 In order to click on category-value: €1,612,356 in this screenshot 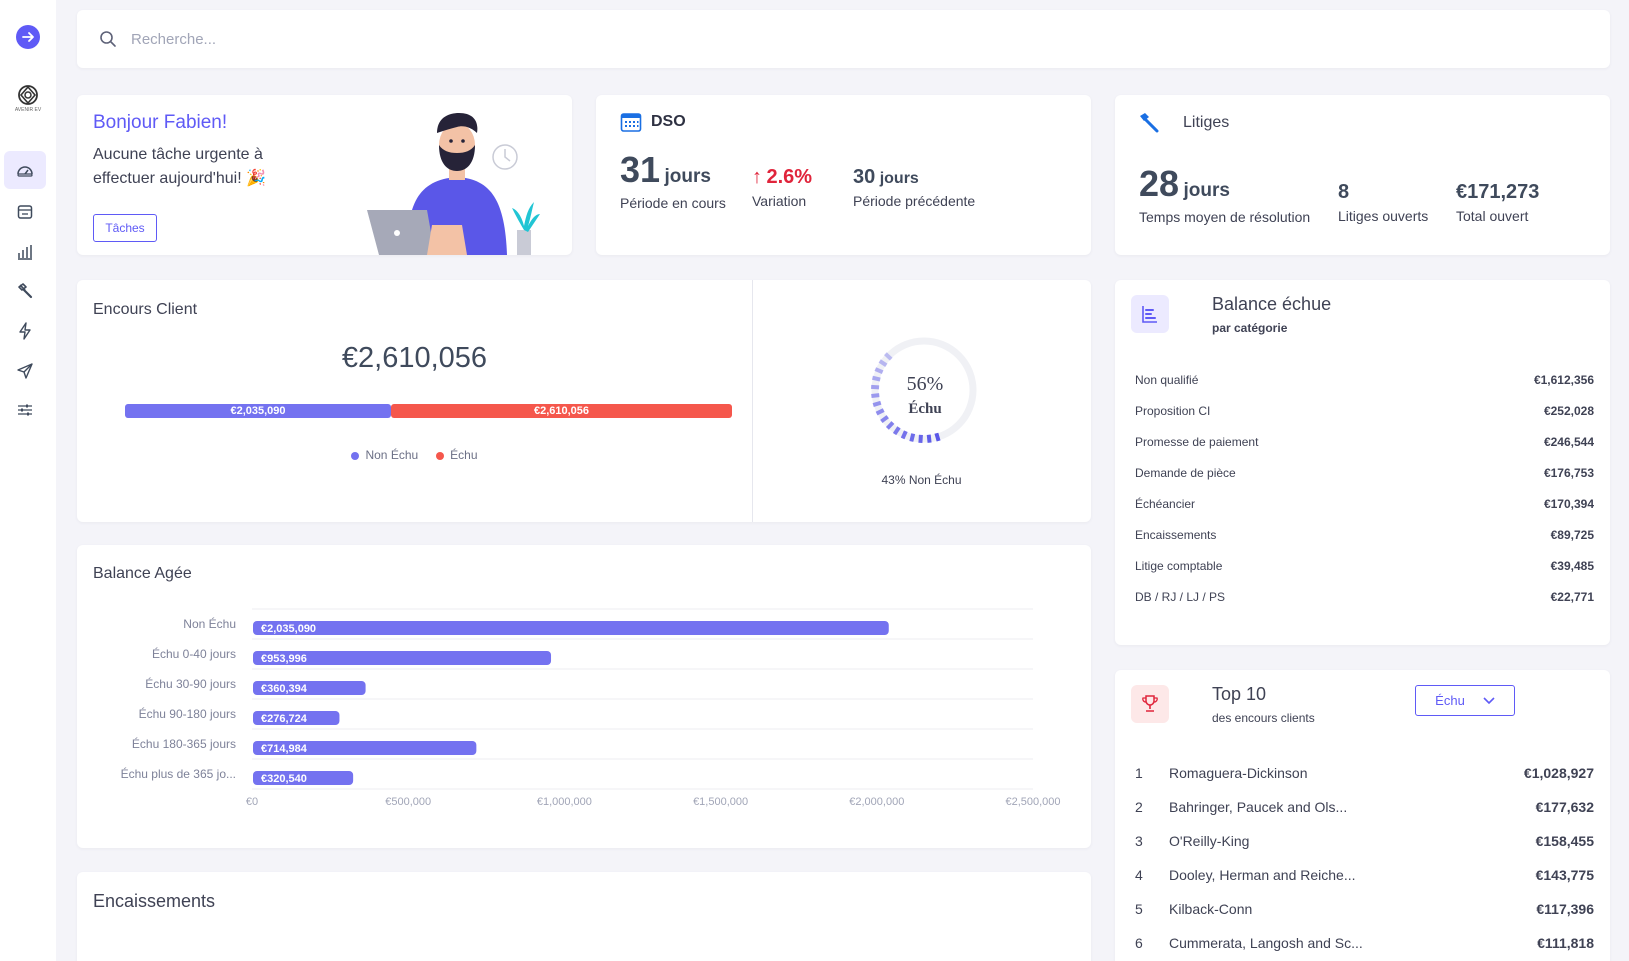, I will do `click(1563, 379)`.